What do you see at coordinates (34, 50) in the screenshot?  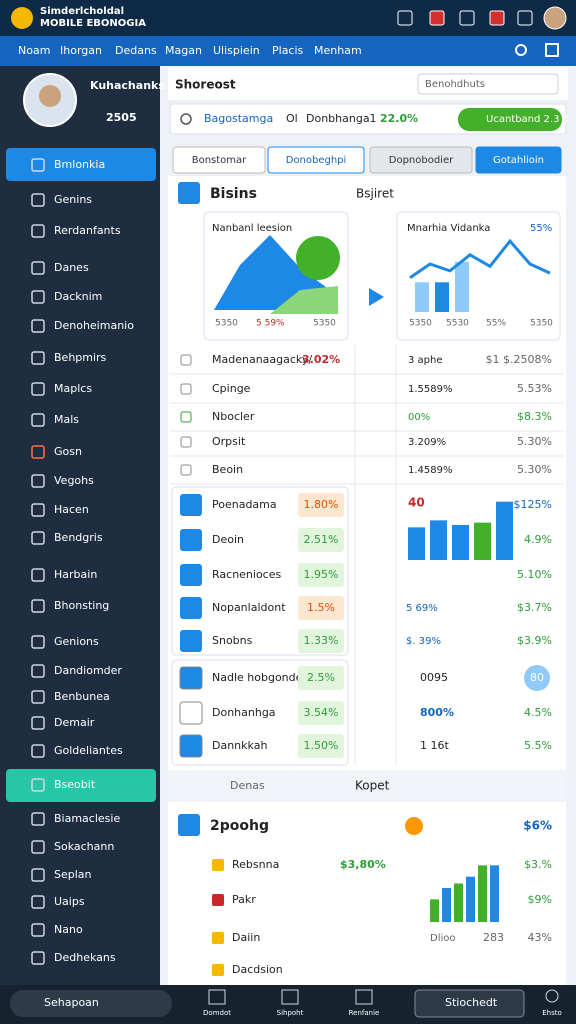 I see `nav-item: Noam` at bounding box center [34, 50].